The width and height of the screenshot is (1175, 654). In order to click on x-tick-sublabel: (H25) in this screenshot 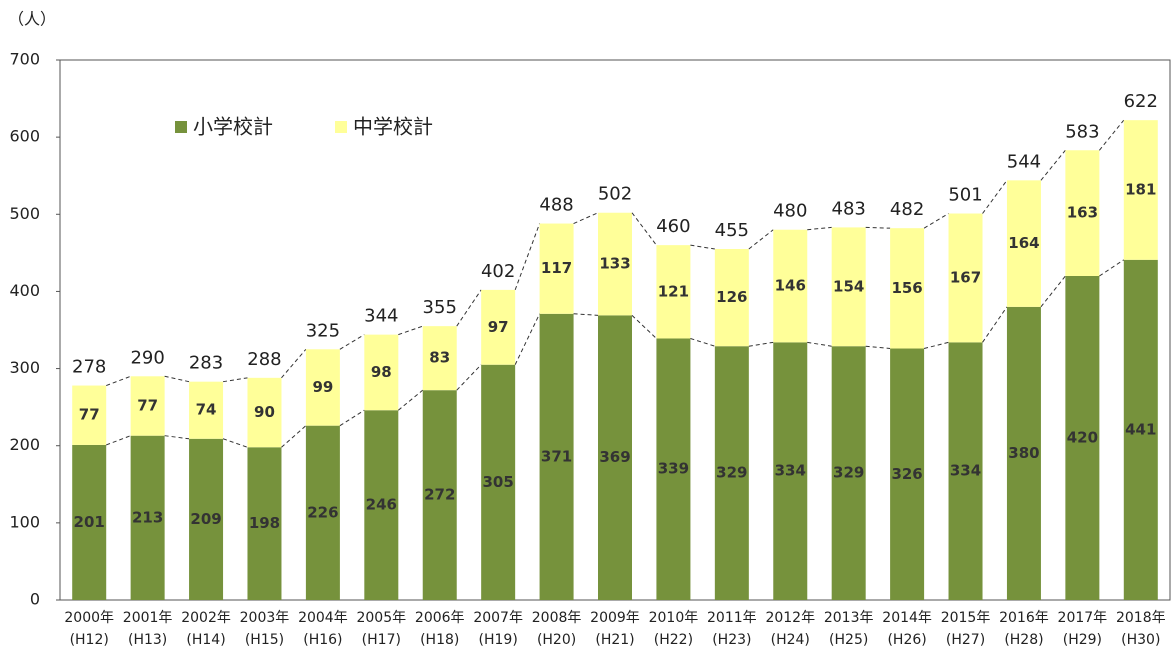, I will do `click(848, 640)`.